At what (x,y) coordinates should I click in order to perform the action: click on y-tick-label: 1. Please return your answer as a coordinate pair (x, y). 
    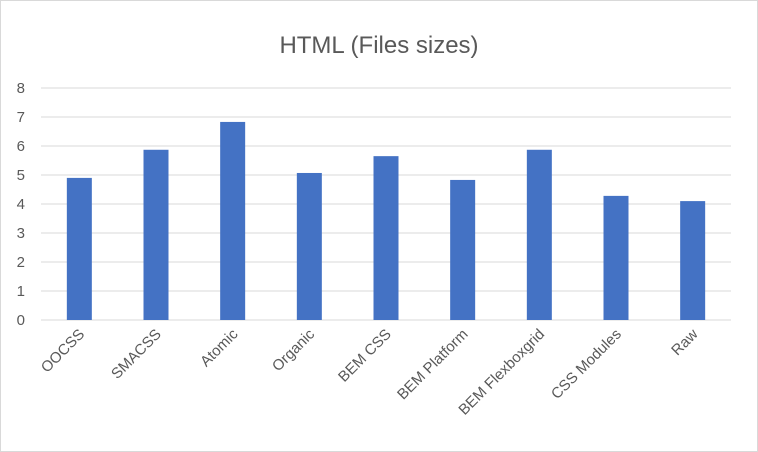
    Looking at the image, I should click on (21, 291).